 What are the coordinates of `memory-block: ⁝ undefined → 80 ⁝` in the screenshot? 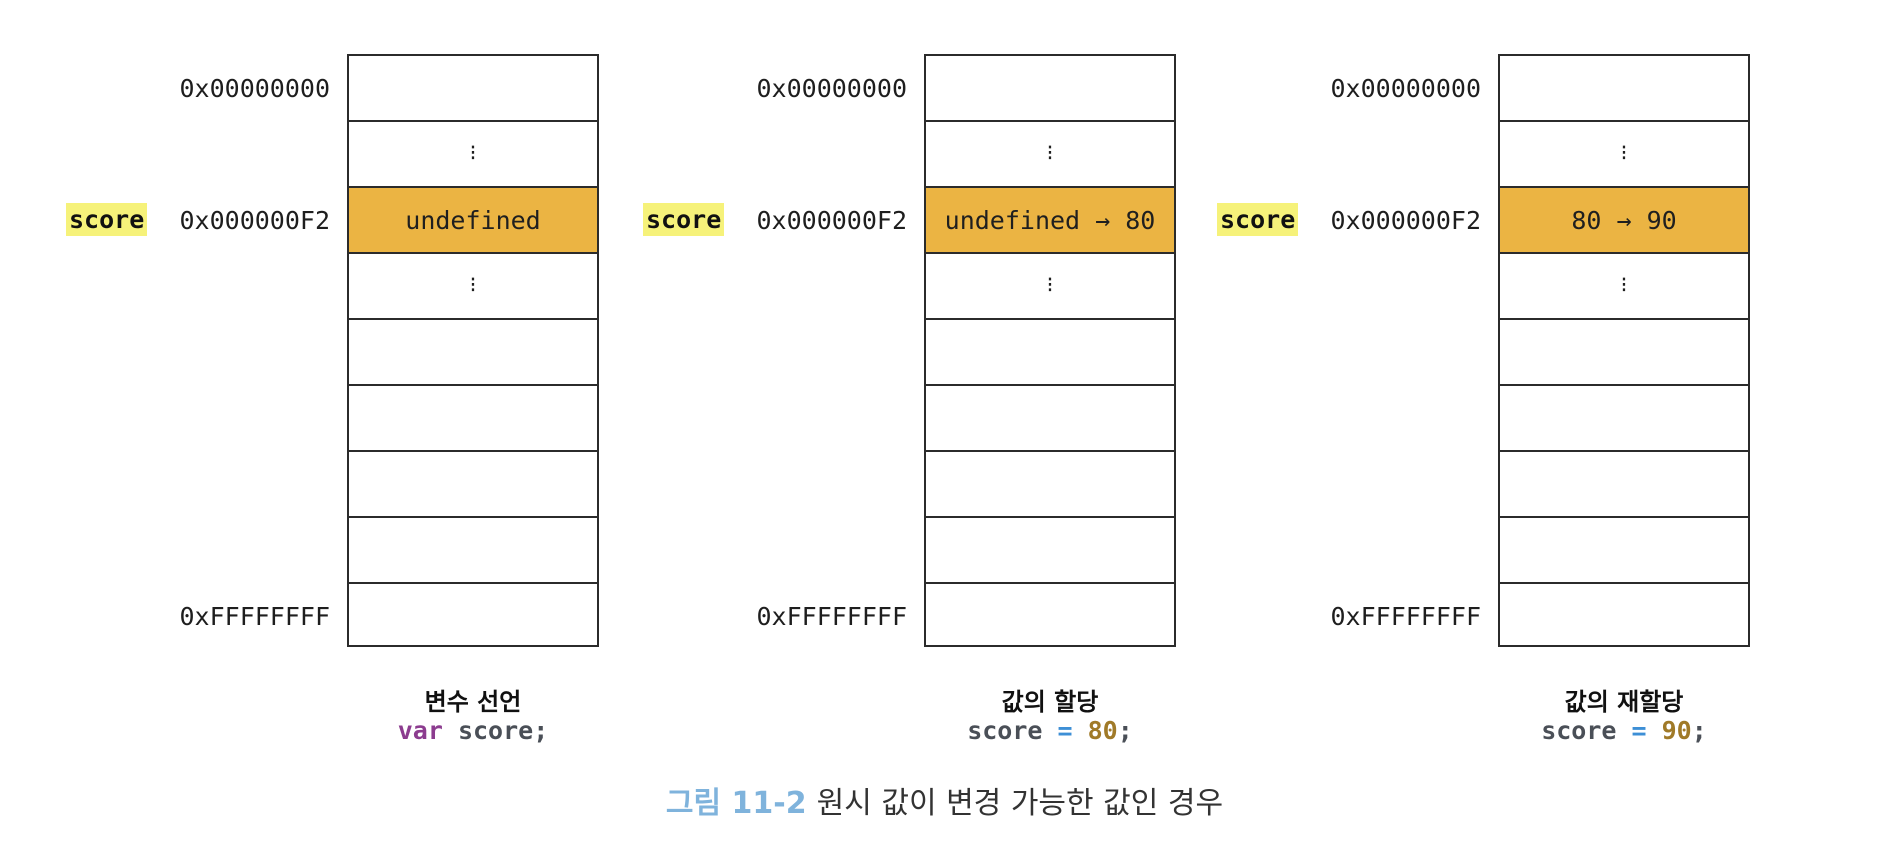 It's located at (1050, 350).